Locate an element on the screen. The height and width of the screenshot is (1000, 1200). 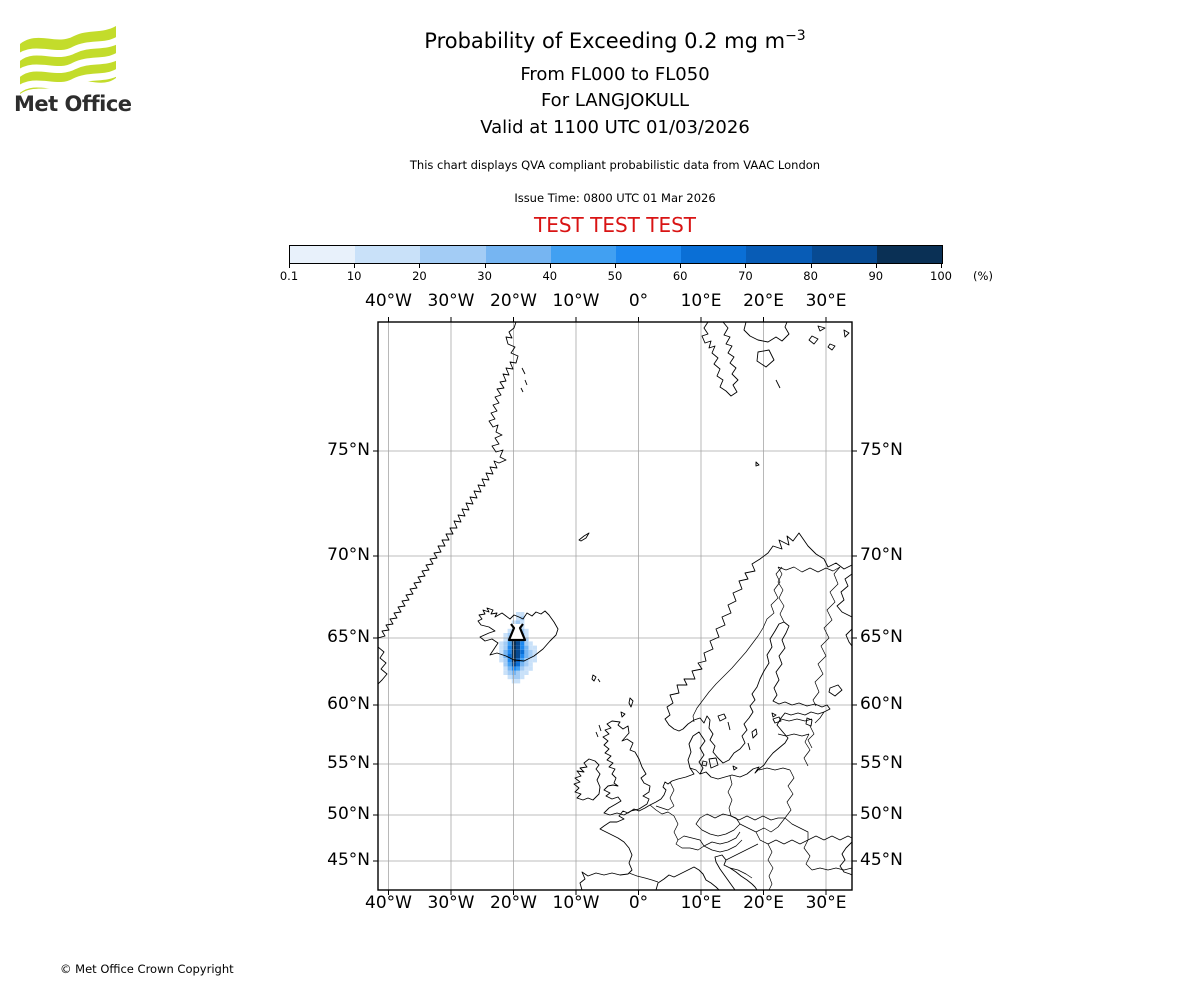
probability-colorbar is located at coordinates (616, 254).